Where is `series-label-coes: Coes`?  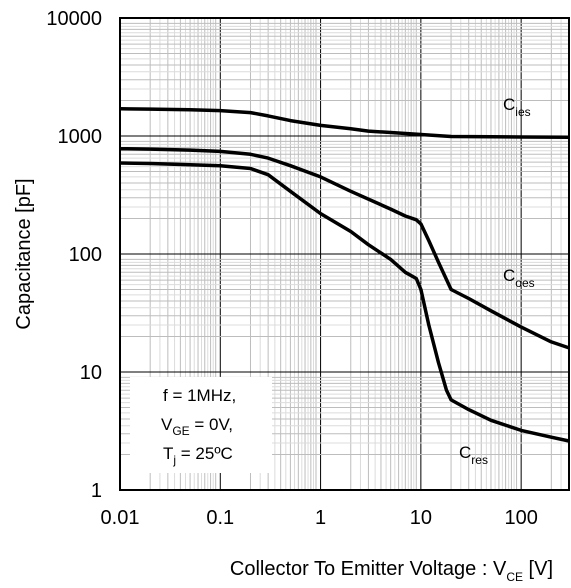
series-label-coes: Coes is located at coordinates (519, 278).